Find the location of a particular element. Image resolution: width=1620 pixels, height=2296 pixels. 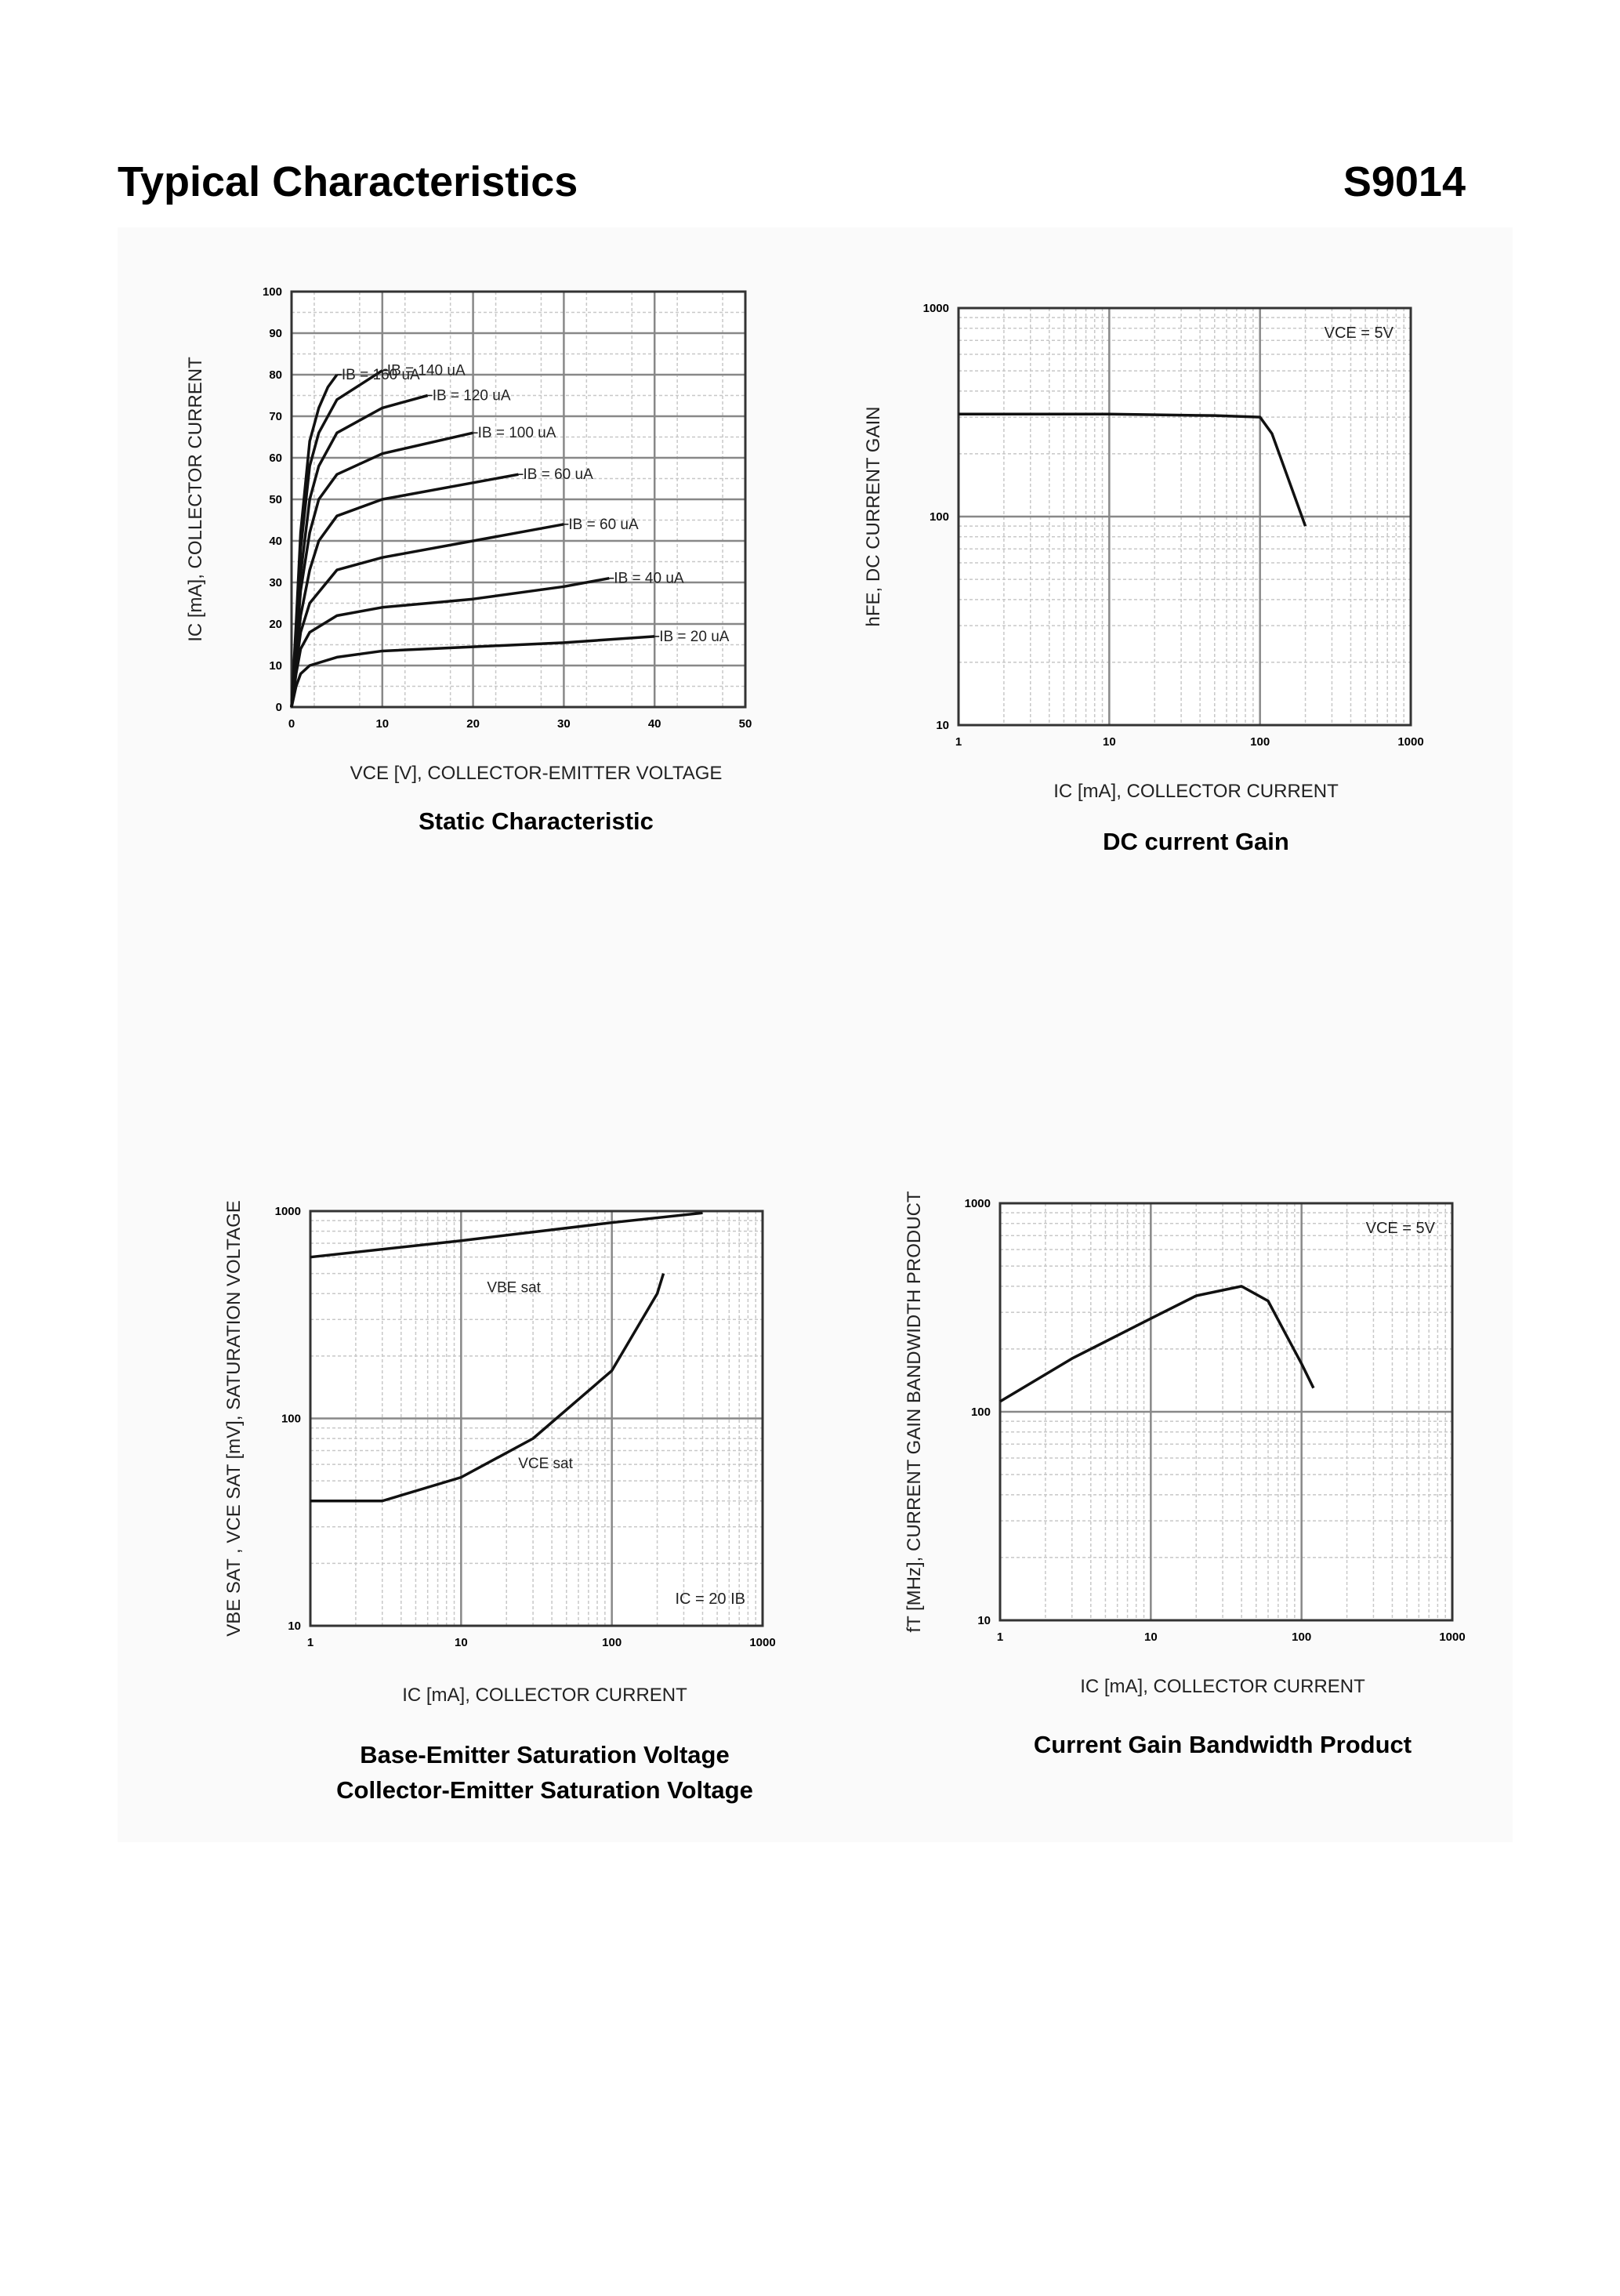

chart-title: Collector-Emitter Saturation Voltage is located at coordinates (544, 1790).